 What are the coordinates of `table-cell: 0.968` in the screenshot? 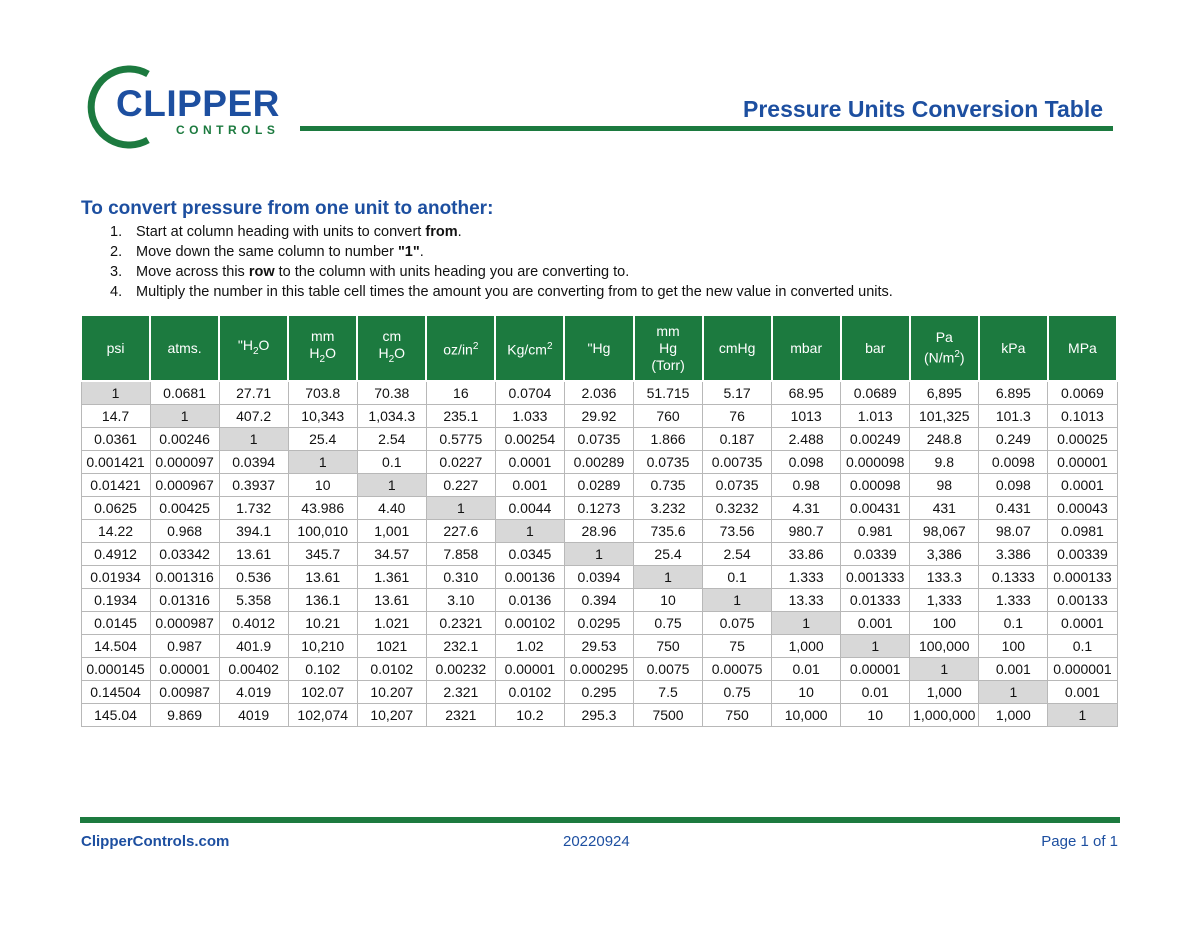 It's located at (184, 531).